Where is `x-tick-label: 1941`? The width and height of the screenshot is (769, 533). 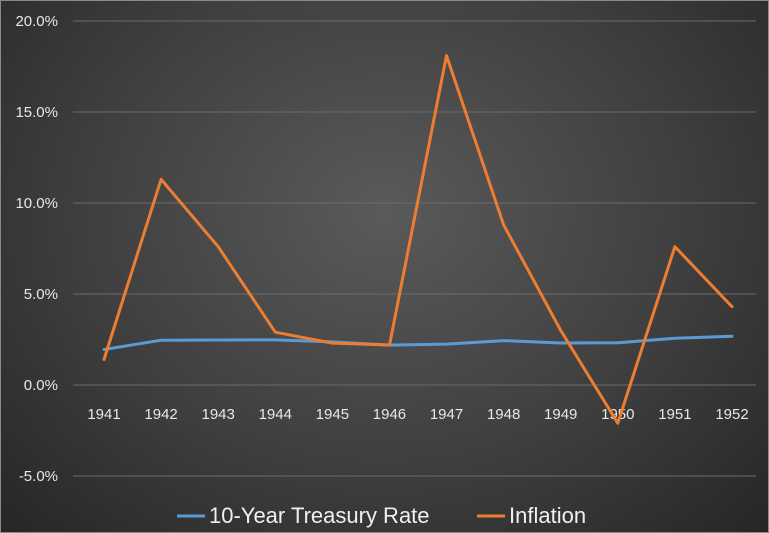 x-tick-label: 1941 is located at coordinates (103, 414).